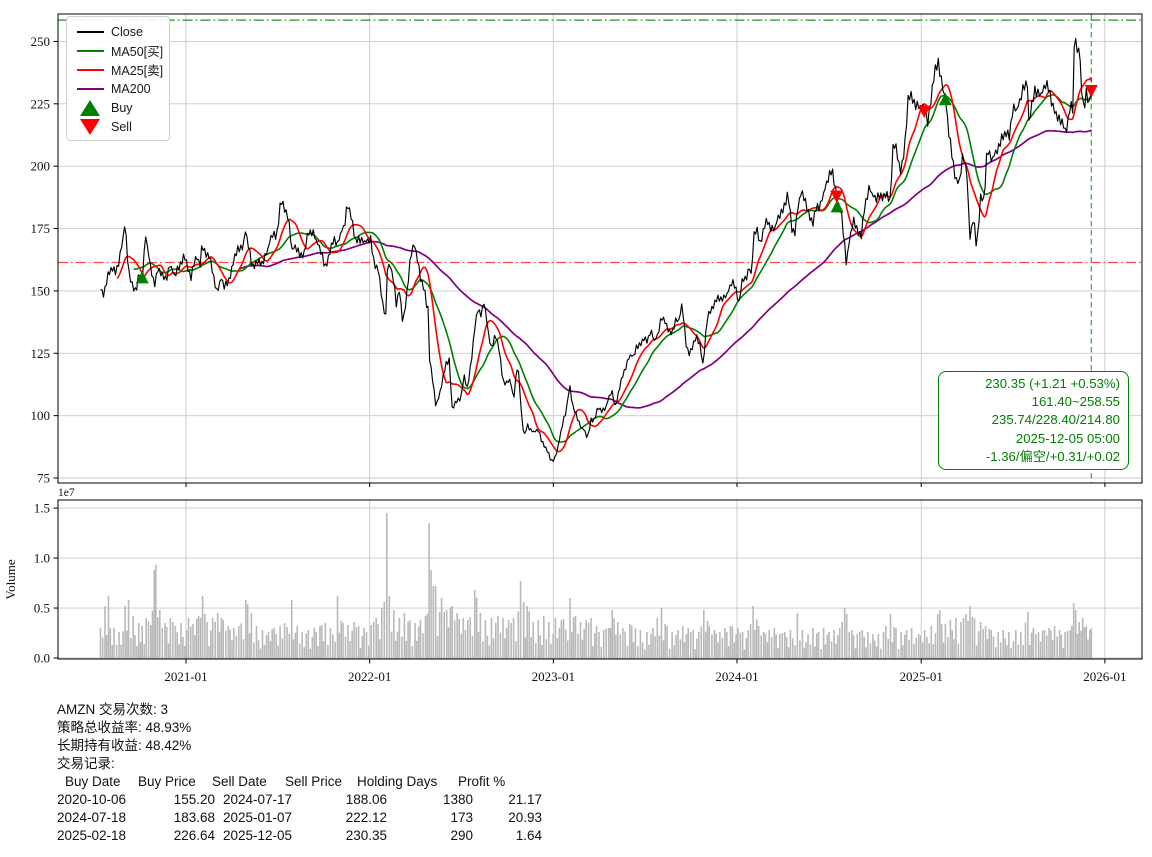 The width and height of the screenshot is (1152, 857). What do you see at coordinates (66, 493) in the screenshot?
I see `volume-offset-label: 1e7` at bounding box center [66, 493].